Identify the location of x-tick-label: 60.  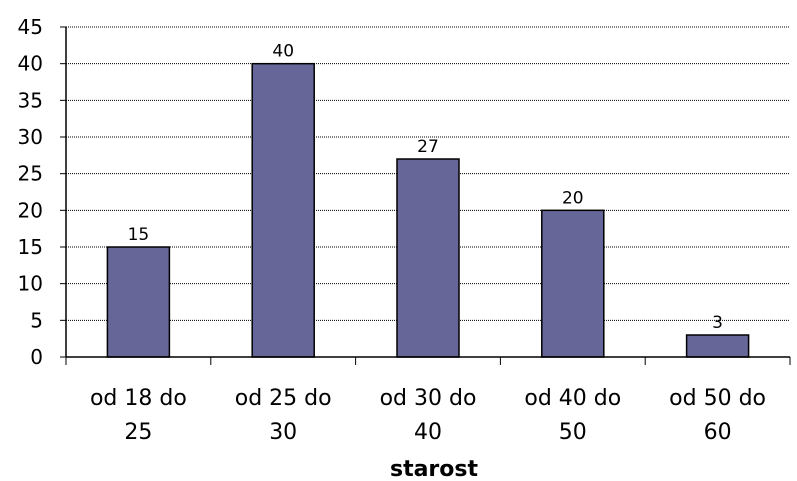
(718, 432).